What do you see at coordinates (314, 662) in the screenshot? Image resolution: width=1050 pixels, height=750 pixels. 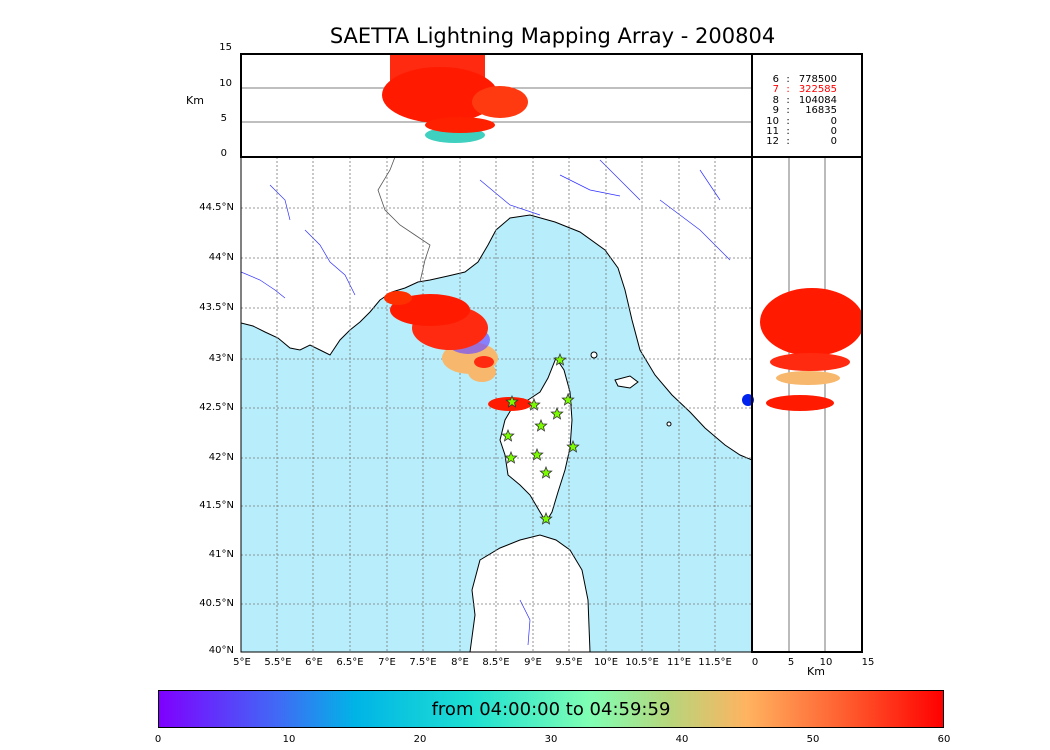 I see `lon-tick: 6°E` at bounding box center [314, 662].